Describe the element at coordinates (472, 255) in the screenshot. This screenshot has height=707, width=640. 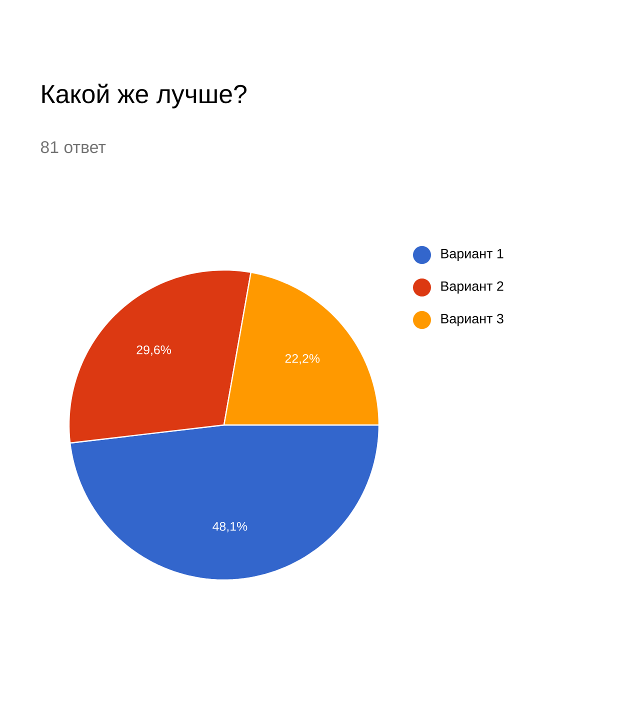
I see `legend-label: Вариант 1` at that location.